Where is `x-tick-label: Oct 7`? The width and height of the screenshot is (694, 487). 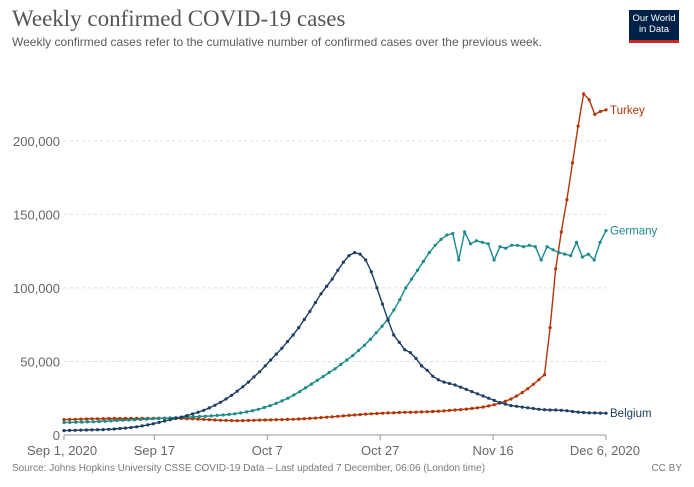
x-tick-label: Oct 7 is located at coordinates (267, 450).